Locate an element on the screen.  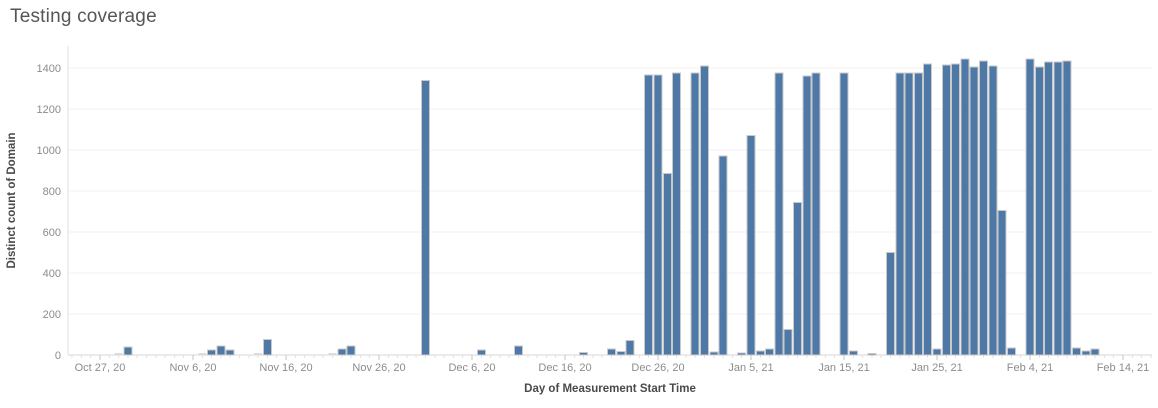
x-tick-label: Jan 5, 21 is located at coordinates (750, 368).